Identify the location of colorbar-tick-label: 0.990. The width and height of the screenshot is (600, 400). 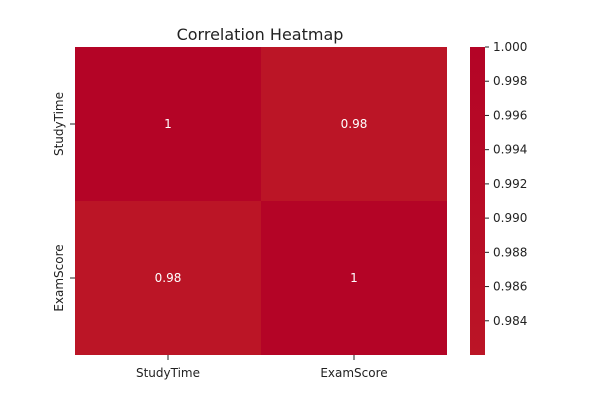
(510, 218).